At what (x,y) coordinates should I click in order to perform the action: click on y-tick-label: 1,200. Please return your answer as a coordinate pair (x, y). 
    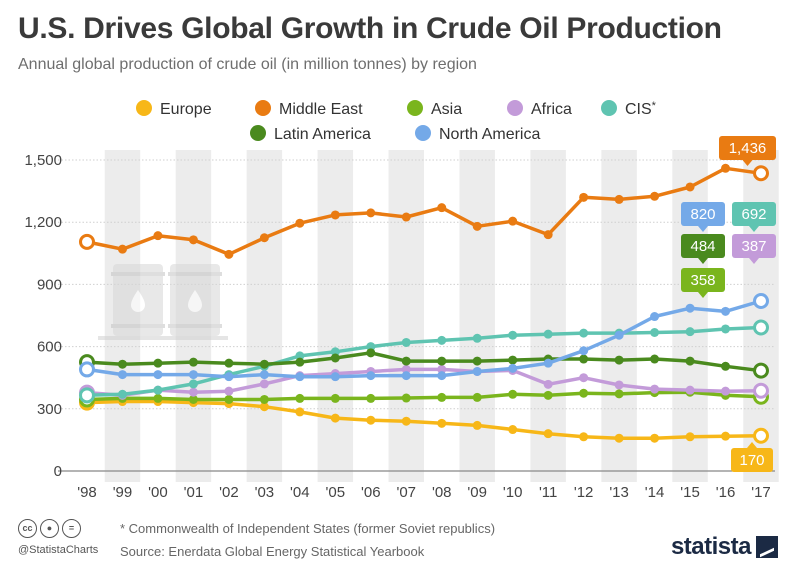
    Looking at the image, I should click on (43, 222).